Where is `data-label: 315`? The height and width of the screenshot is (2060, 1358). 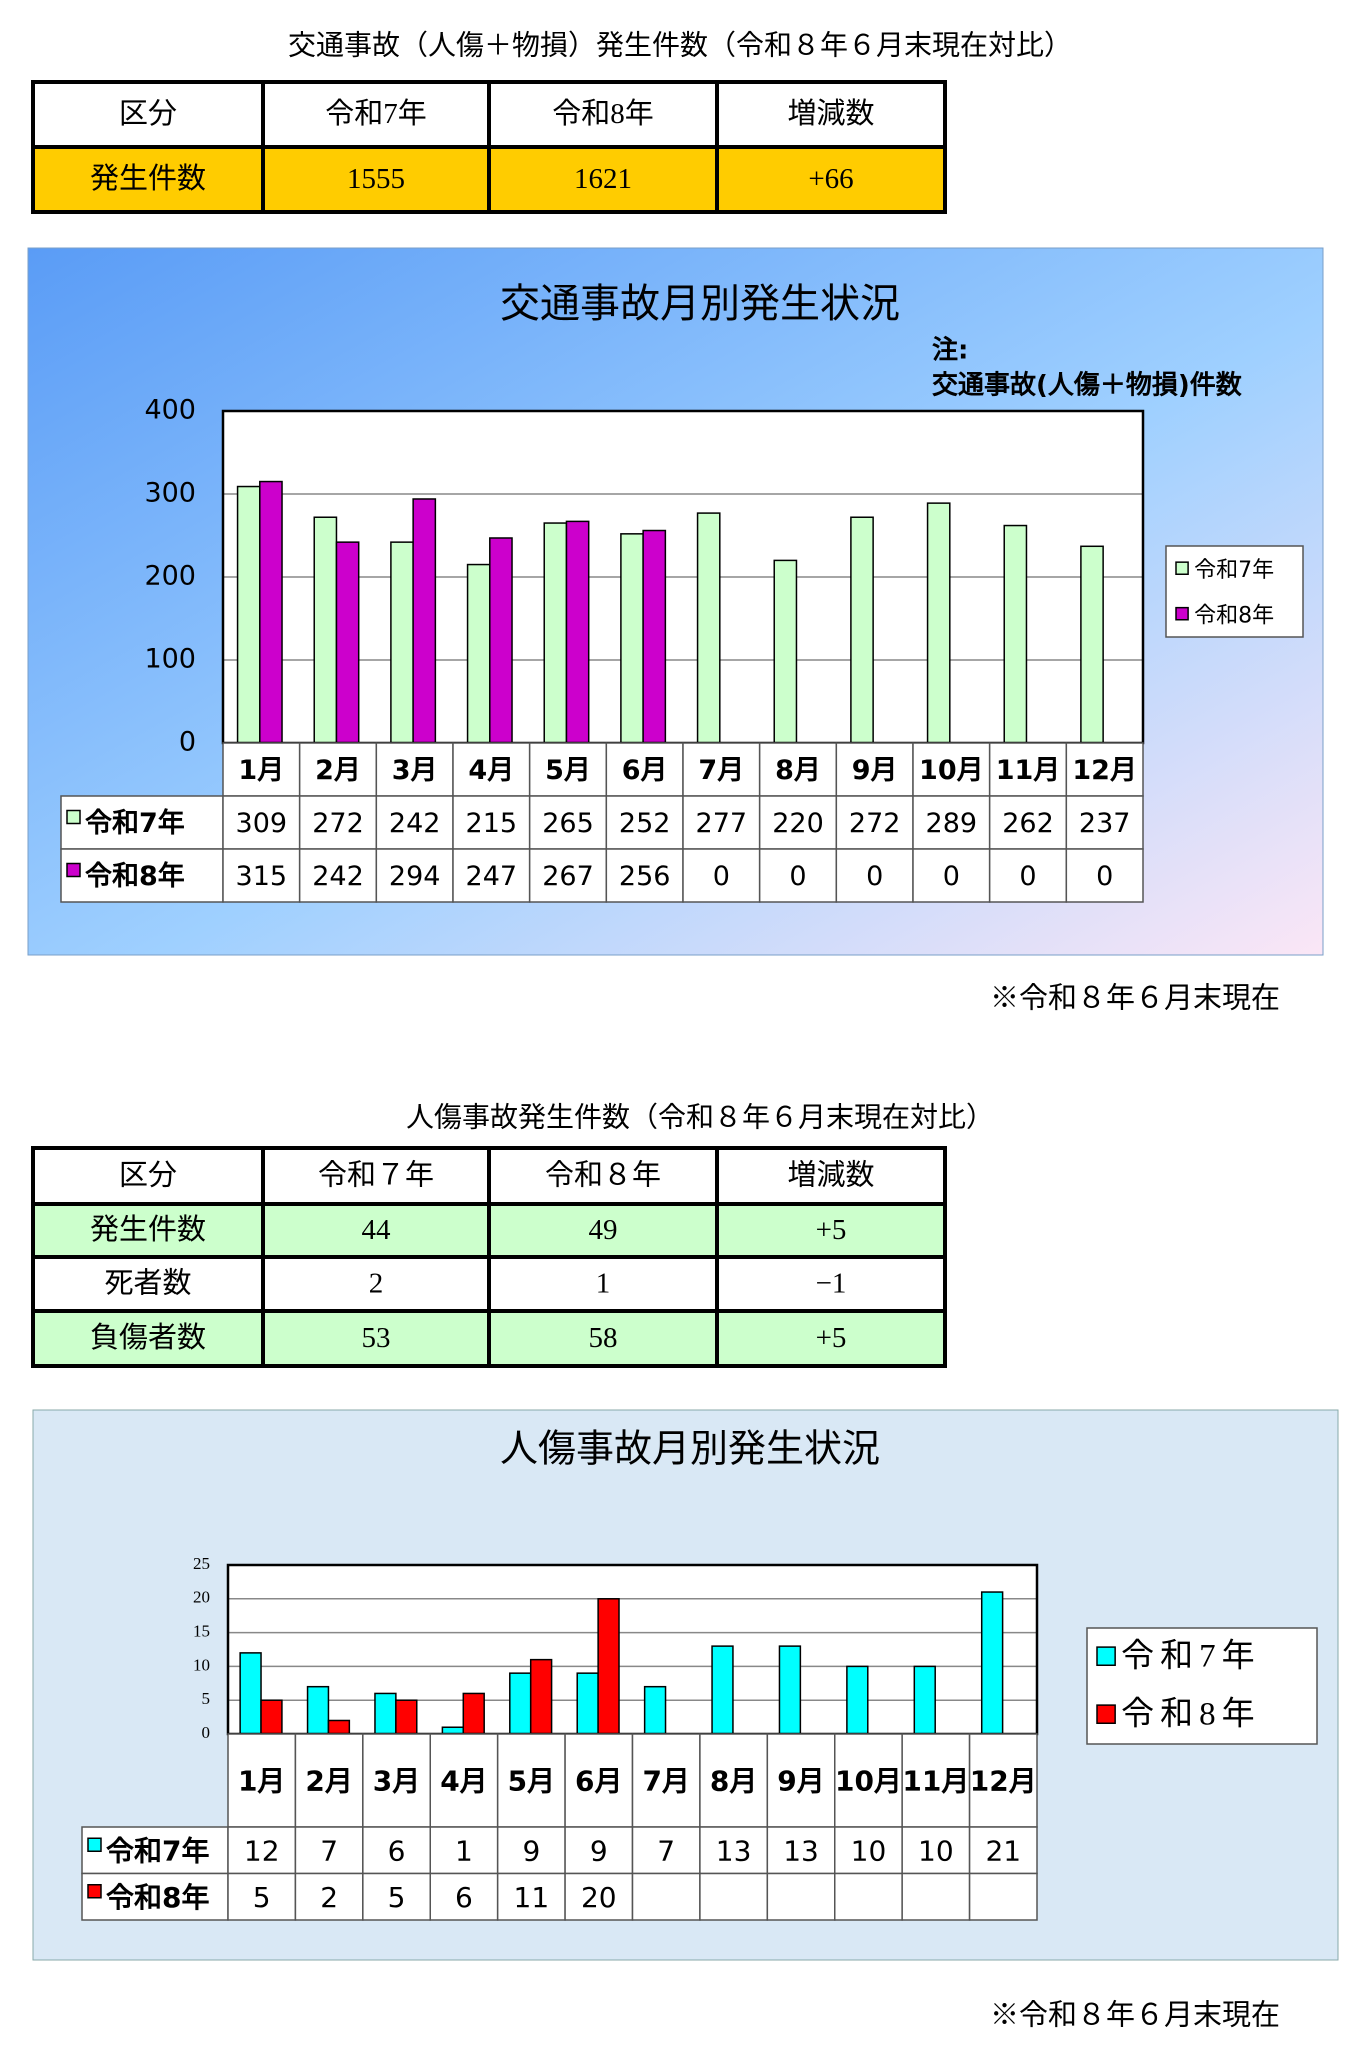 data-label: 315 is located at coordinates (262, 876).